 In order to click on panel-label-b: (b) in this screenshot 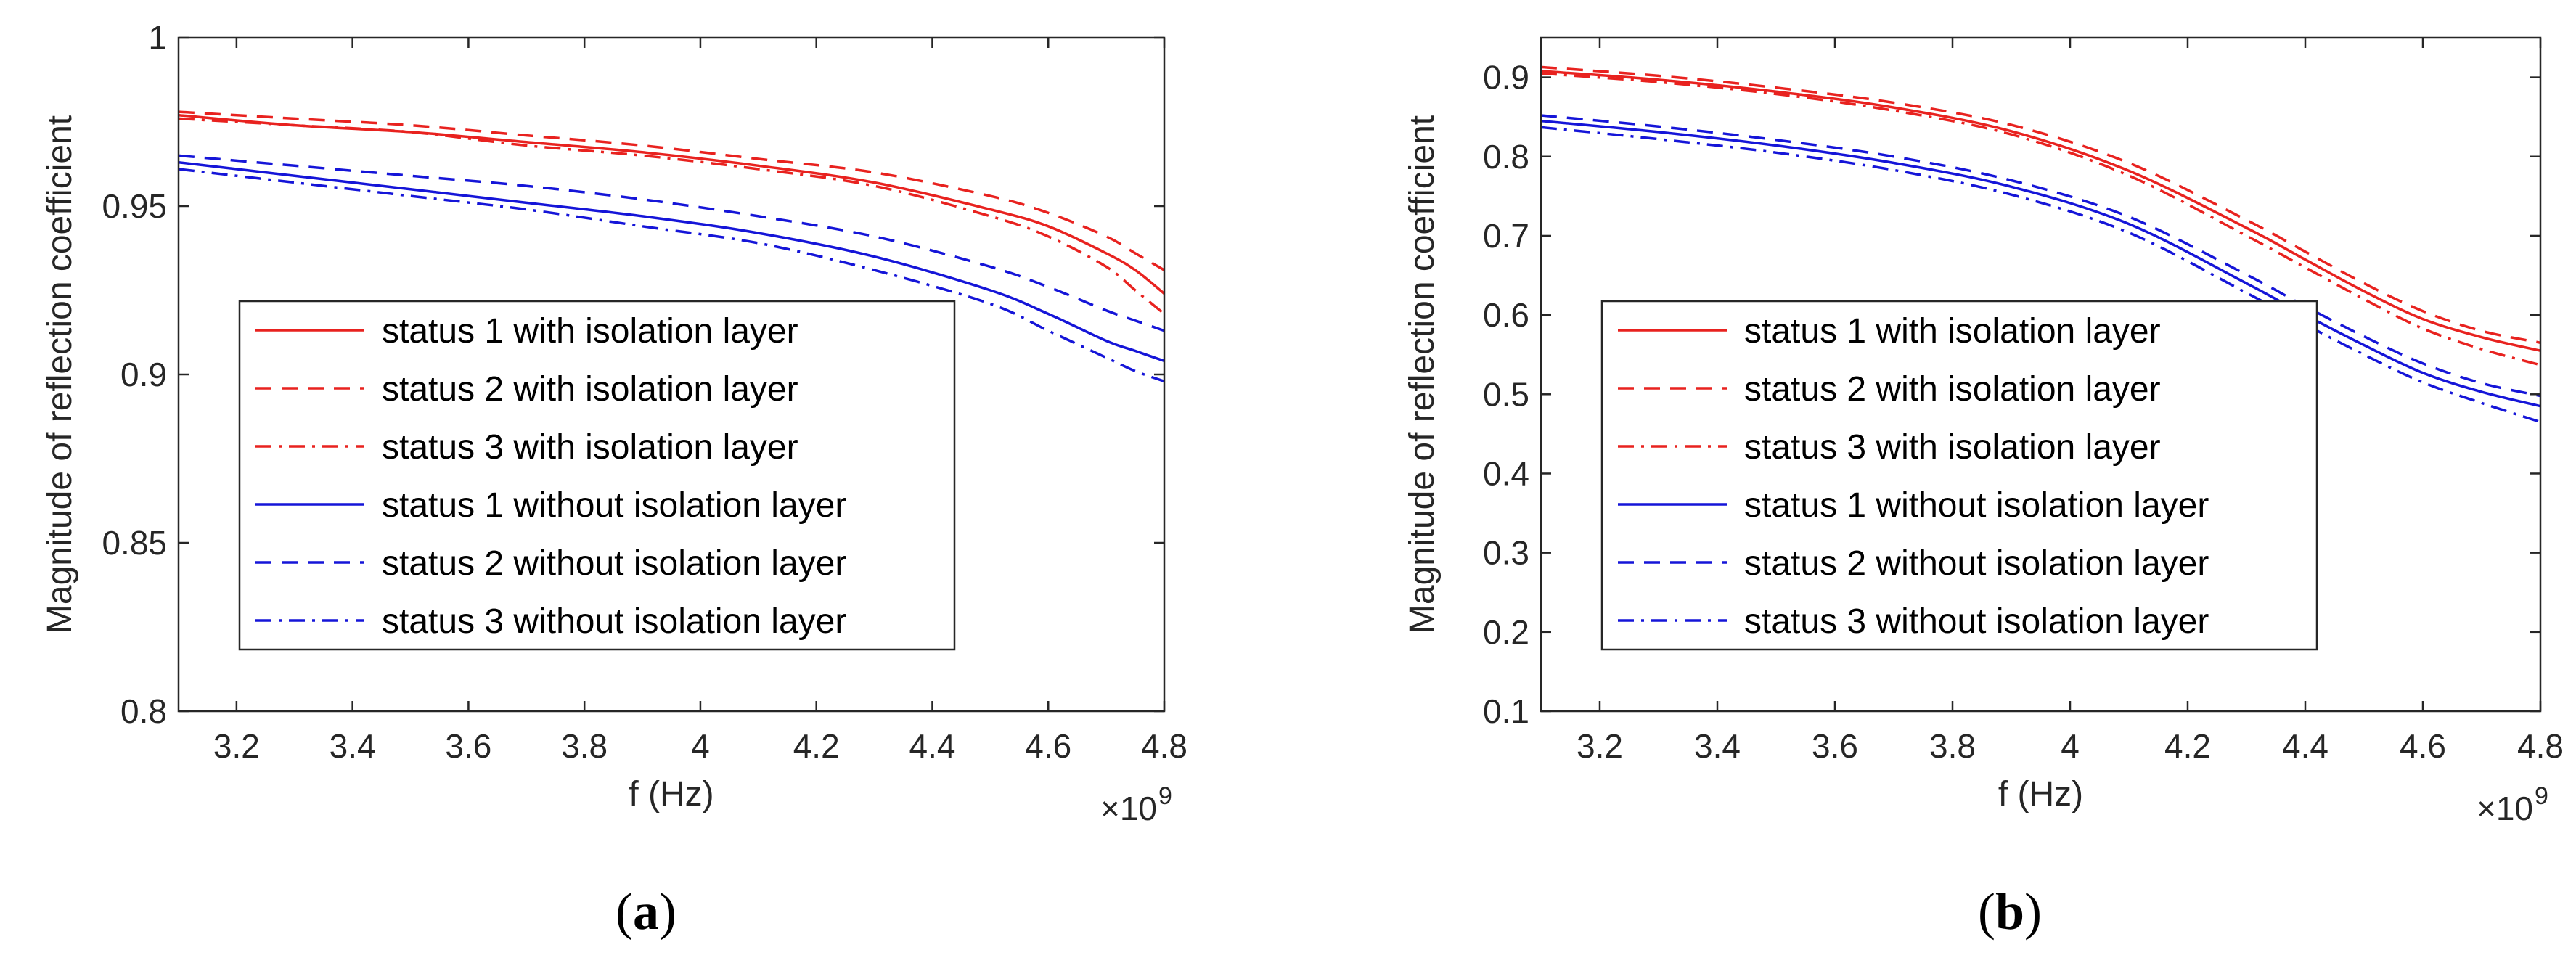, I will do `click(2011, 911)`.